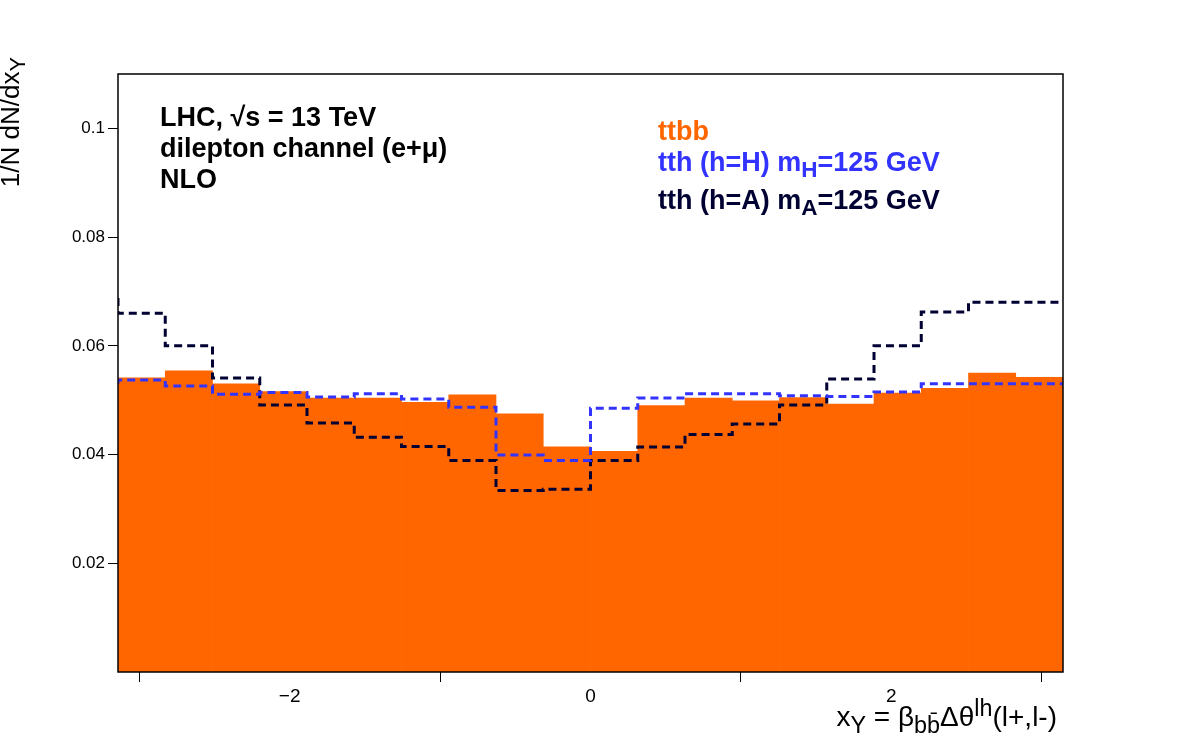 The image size is (1182, 748). I want to click on text: ttbb, so click(684, 131).